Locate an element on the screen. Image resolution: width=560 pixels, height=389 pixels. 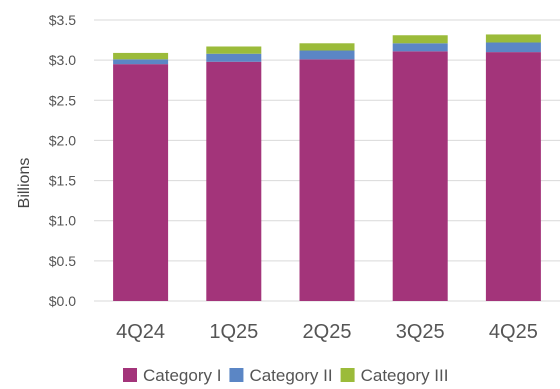
y-axis-label: Billions is located at coordinates (24, 183).